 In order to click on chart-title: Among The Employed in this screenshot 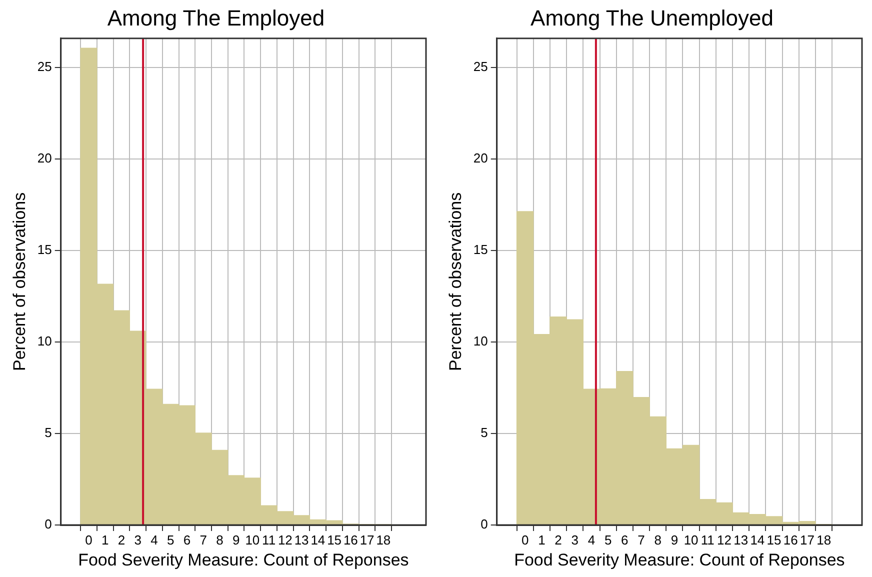, I will do `click(216, 17)`.